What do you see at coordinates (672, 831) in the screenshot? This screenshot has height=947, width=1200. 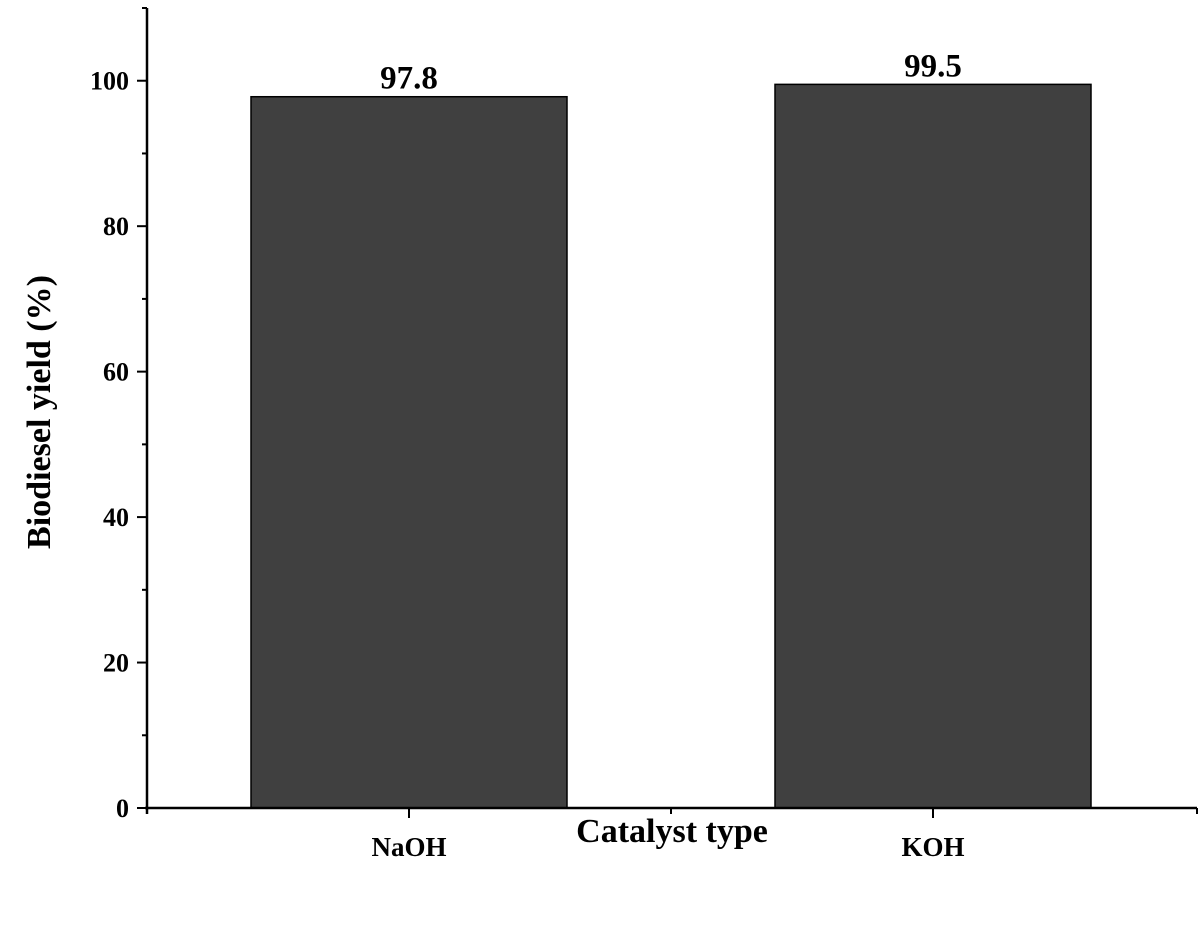 I see `x-axis-title: Catalyst type` at bounding box center [672, 831].